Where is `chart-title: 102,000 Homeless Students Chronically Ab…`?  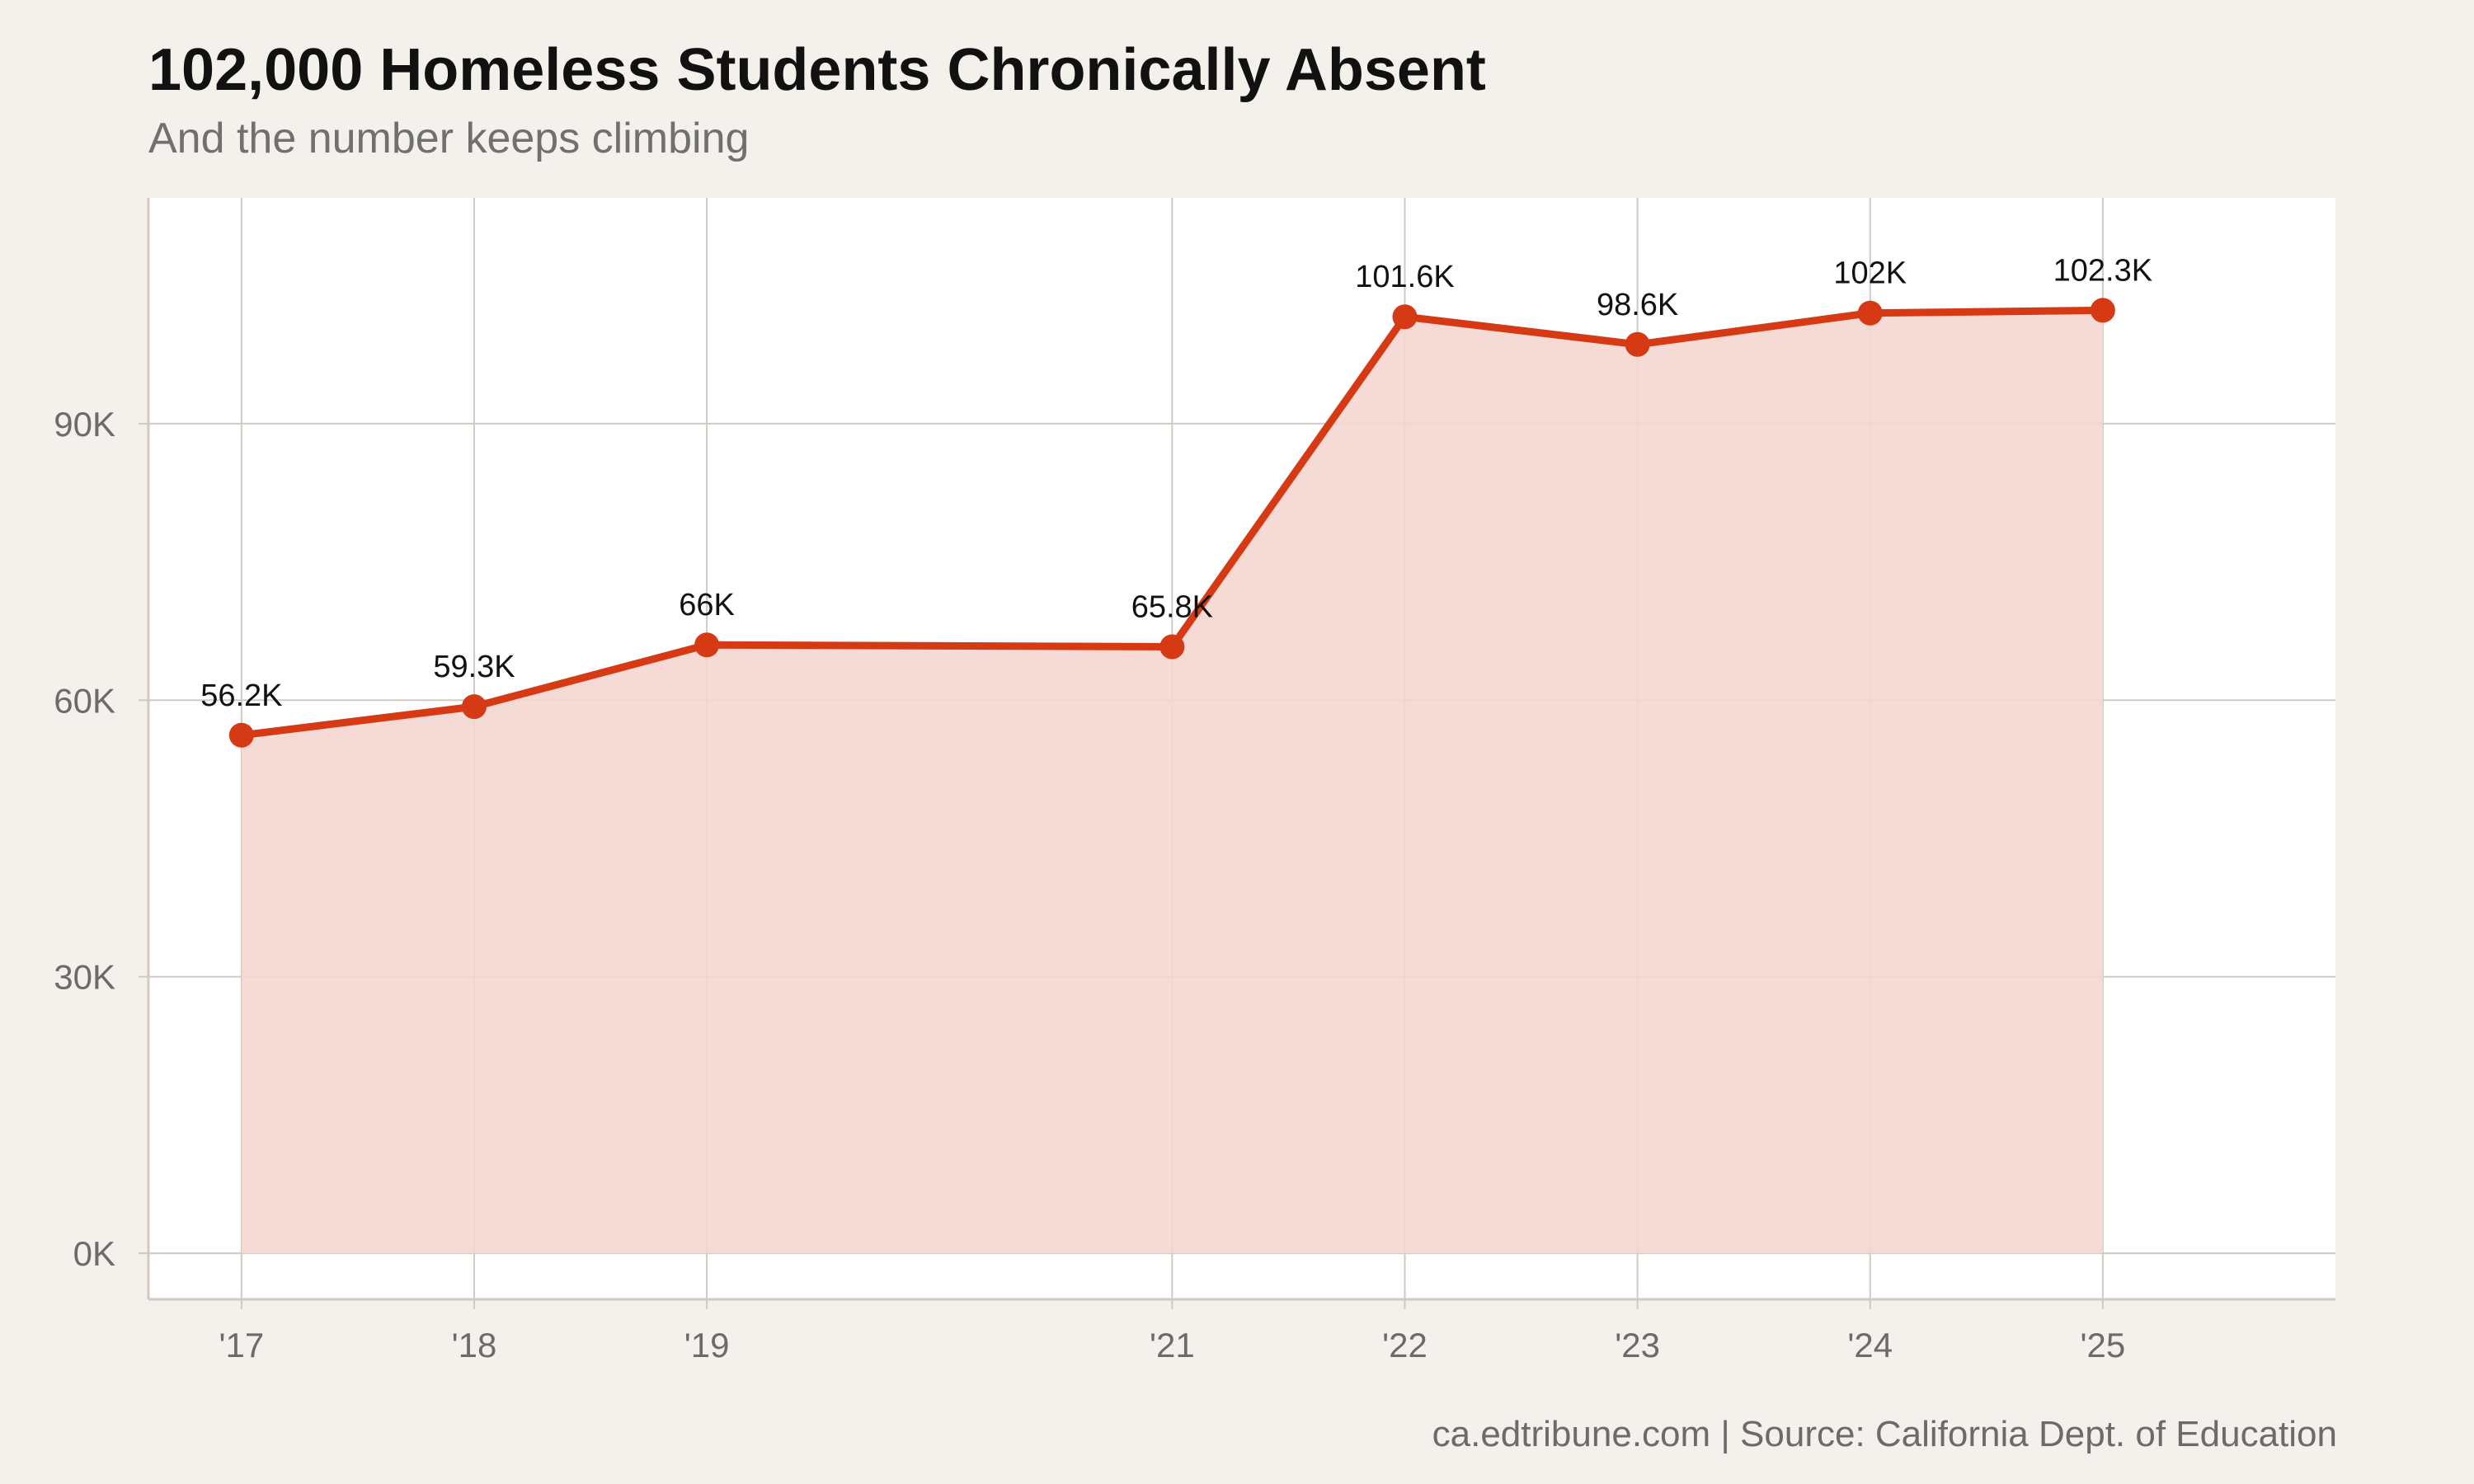
chart-title: 102,000 Homeless Students Chronically Ab… is located at coordinates (817, 70).